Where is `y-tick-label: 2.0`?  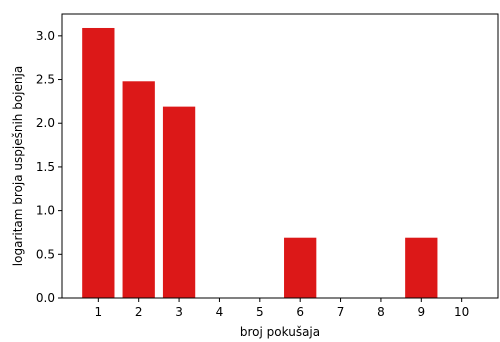
y-tick-label: 2.0 is located at coordinates (45, 123).